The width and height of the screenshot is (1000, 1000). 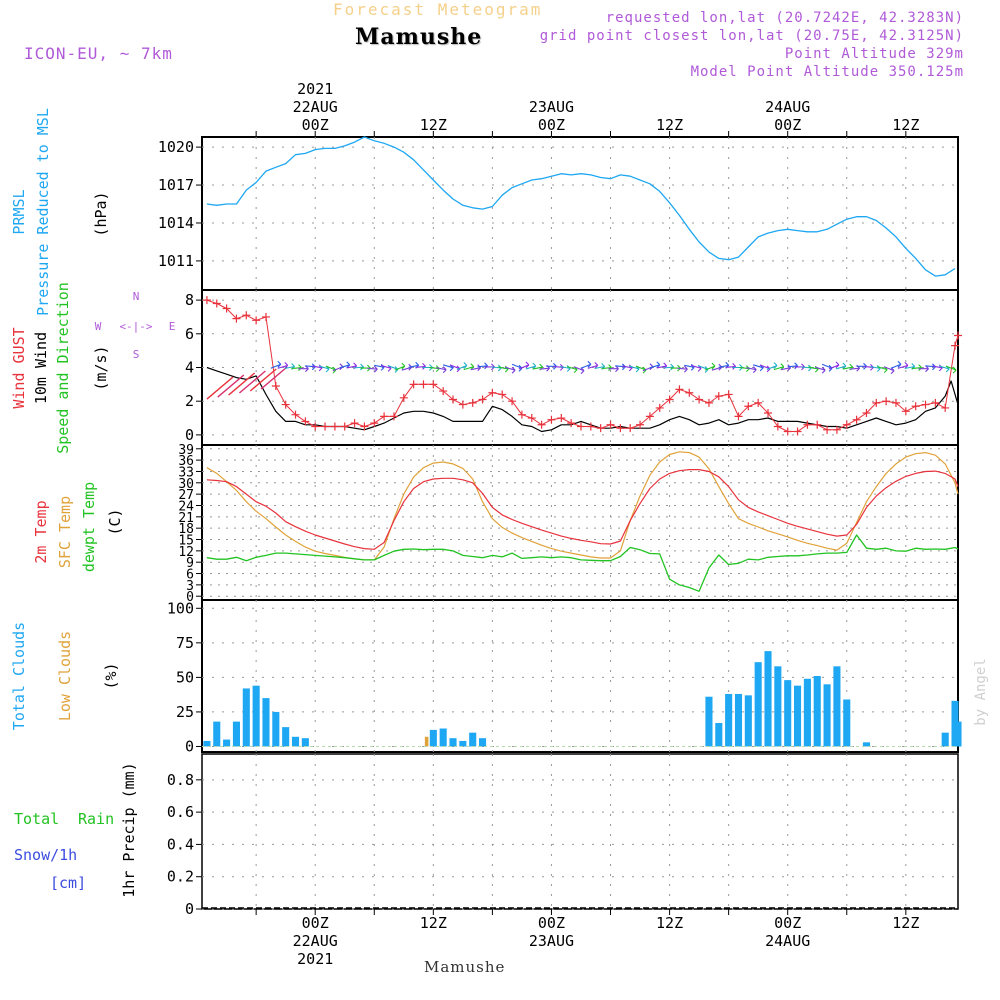 I want to click on y-tick-label-temp: 12, so click(x=186, y=552).